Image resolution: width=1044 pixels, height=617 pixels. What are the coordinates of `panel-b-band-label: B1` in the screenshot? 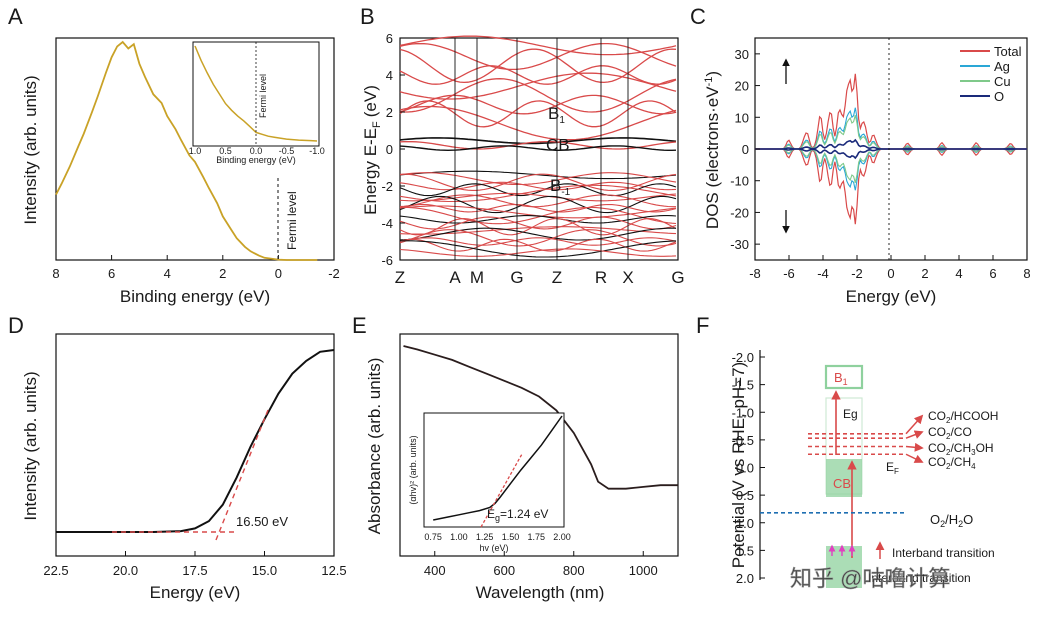 It's located at (556, 115).